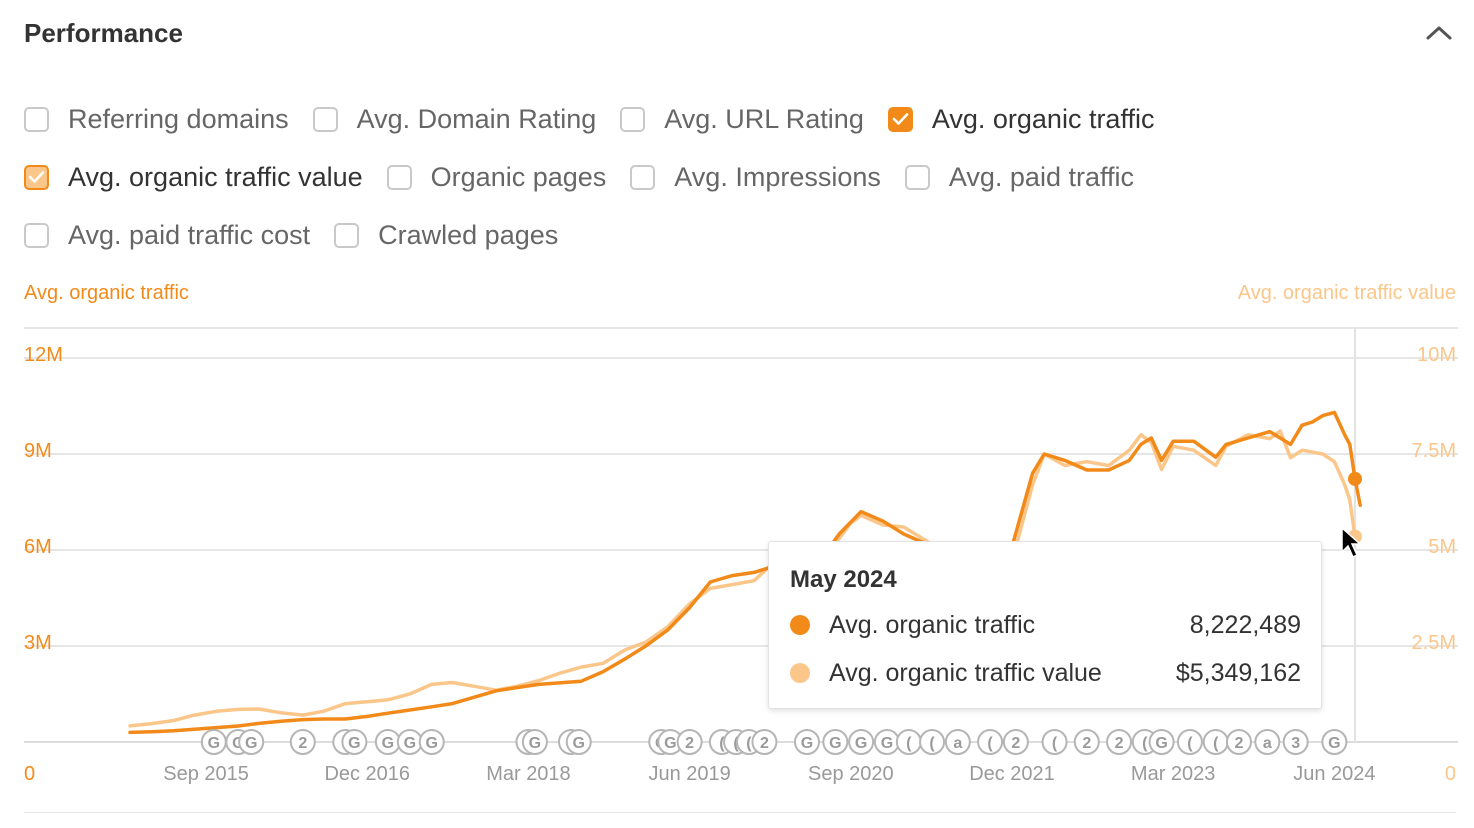  Describe the element at coordinates (755, 177) in the screenshot. I see `metric-toggle: Avg. Impressions` at that location.